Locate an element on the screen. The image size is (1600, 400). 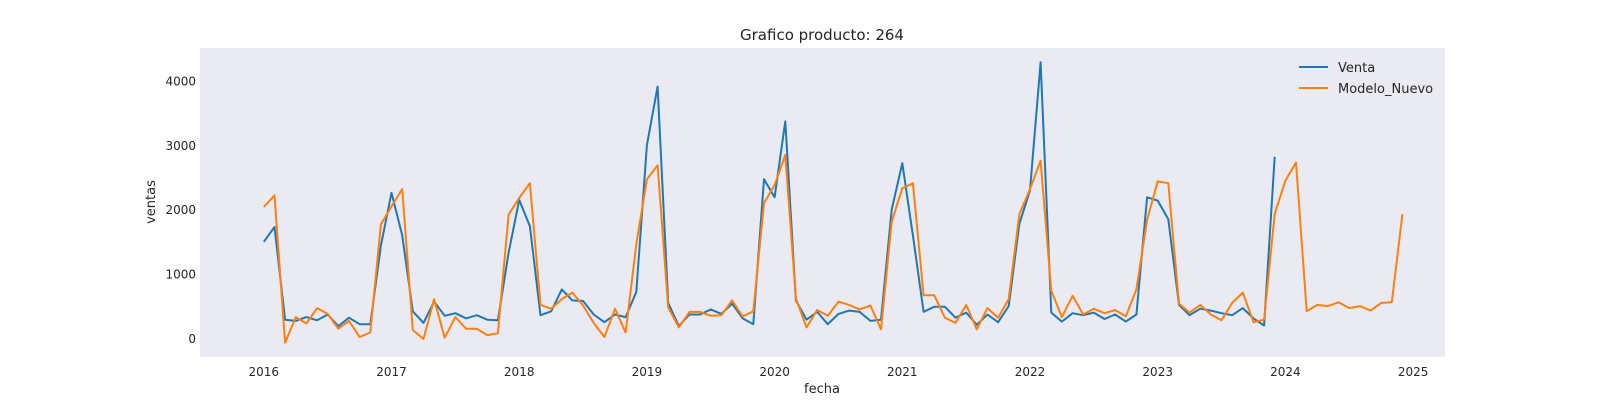
y-axis-label: ventas is located at coordinates (151, 202).